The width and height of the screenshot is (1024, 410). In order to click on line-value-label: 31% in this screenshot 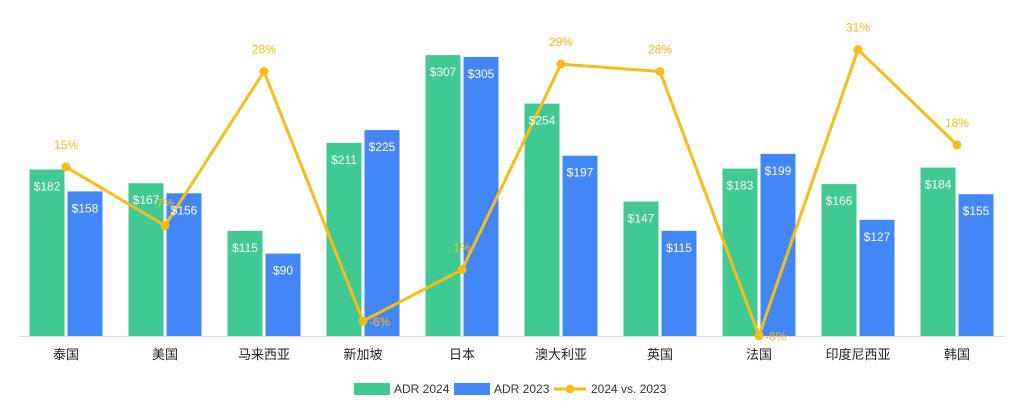, I will do `click(858, 28)`.